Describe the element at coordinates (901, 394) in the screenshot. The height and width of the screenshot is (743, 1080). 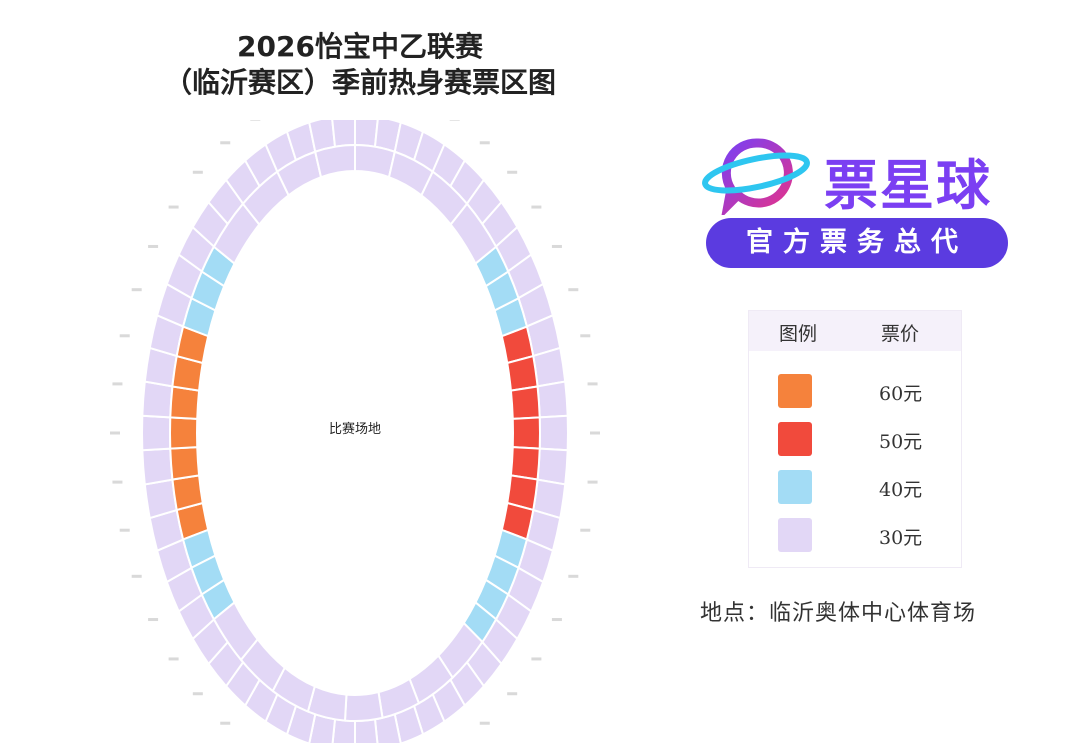
I see `legend-price: 60元` at that location.